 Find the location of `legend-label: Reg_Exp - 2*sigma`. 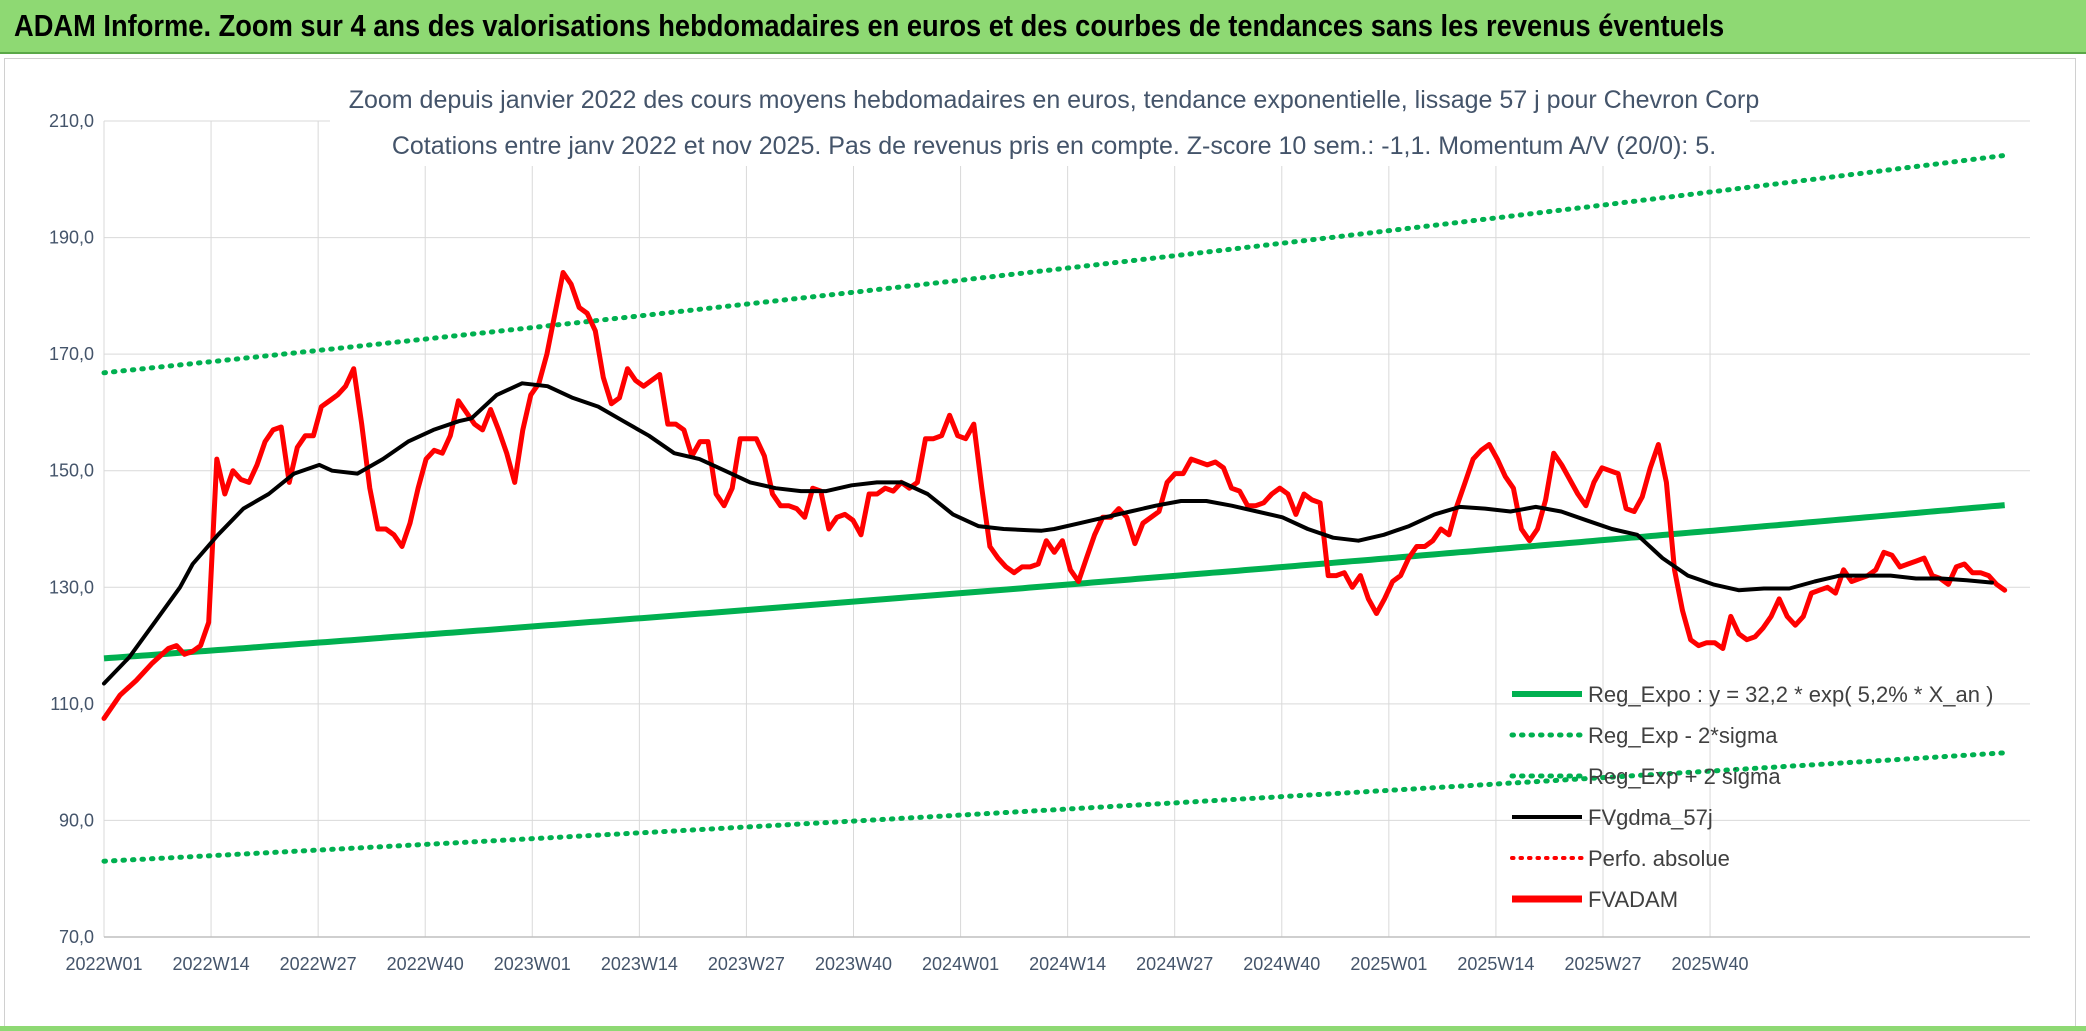

legend-label: Reg_Exp - 2*sigma is located at coordinates (1683, 735).